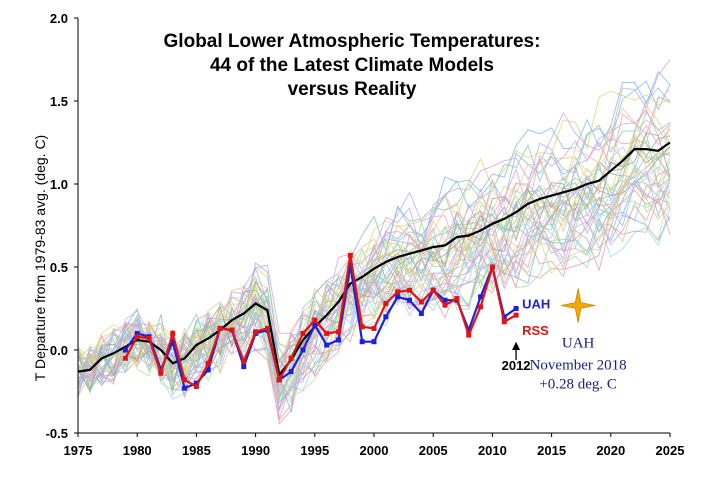 Image resolution: width=709 pixels, height=480 pixels. I want to click on y-tick-label: 0.5, so click(59, 267).